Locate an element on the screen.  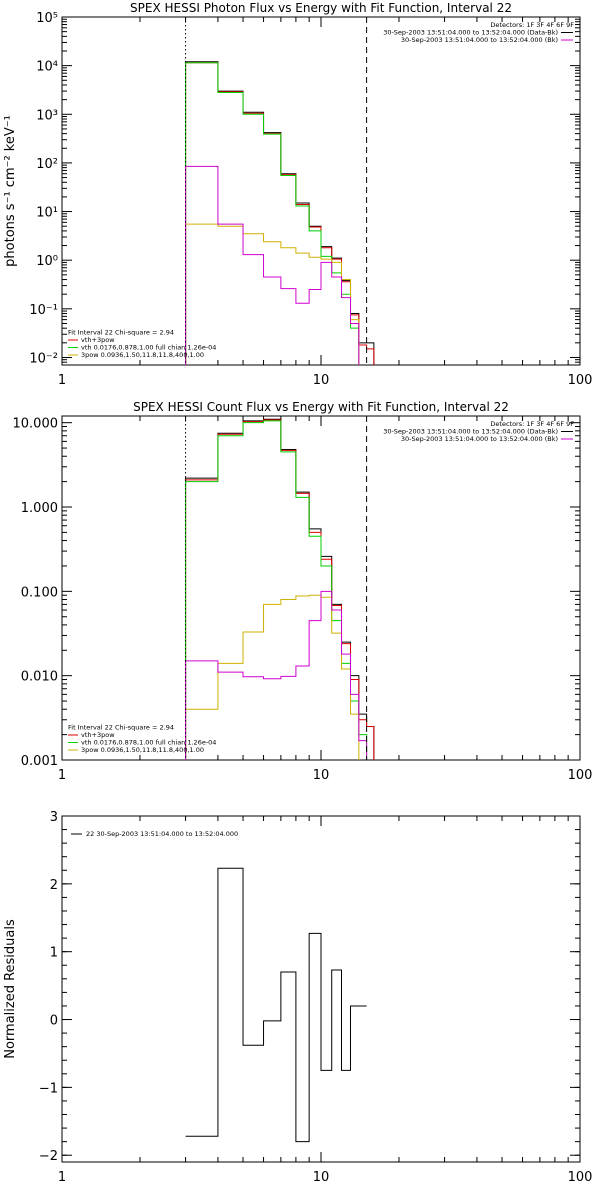
y-axis-label: Normalized Residuals is located at coordinates (10, 989).